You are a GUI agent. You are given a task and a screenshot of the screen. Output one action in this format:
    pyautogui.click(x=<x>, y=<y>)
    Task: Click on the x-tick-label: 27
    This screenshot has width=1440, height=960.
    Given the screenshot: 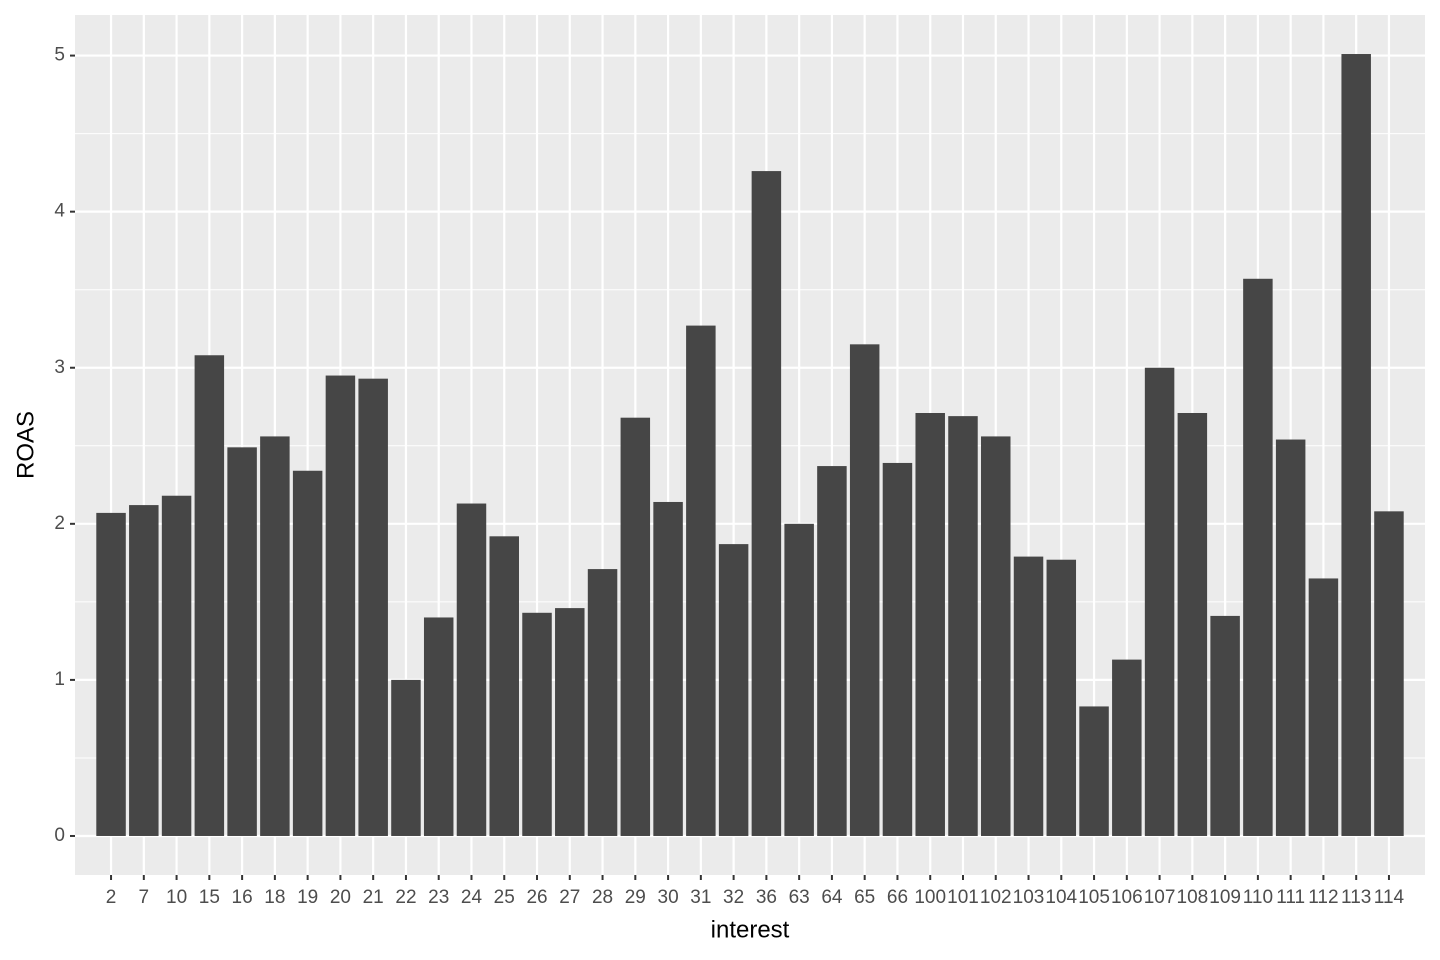 What is the action you would take?
    pyautogui.click(x=569, y=897)
    